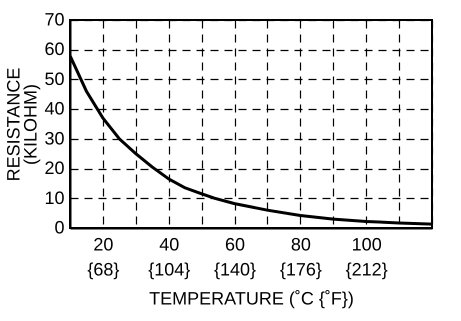  Describe the element at coordinates (367, 244) in the screenshot. I see `x-tick-label: 100` at that location.